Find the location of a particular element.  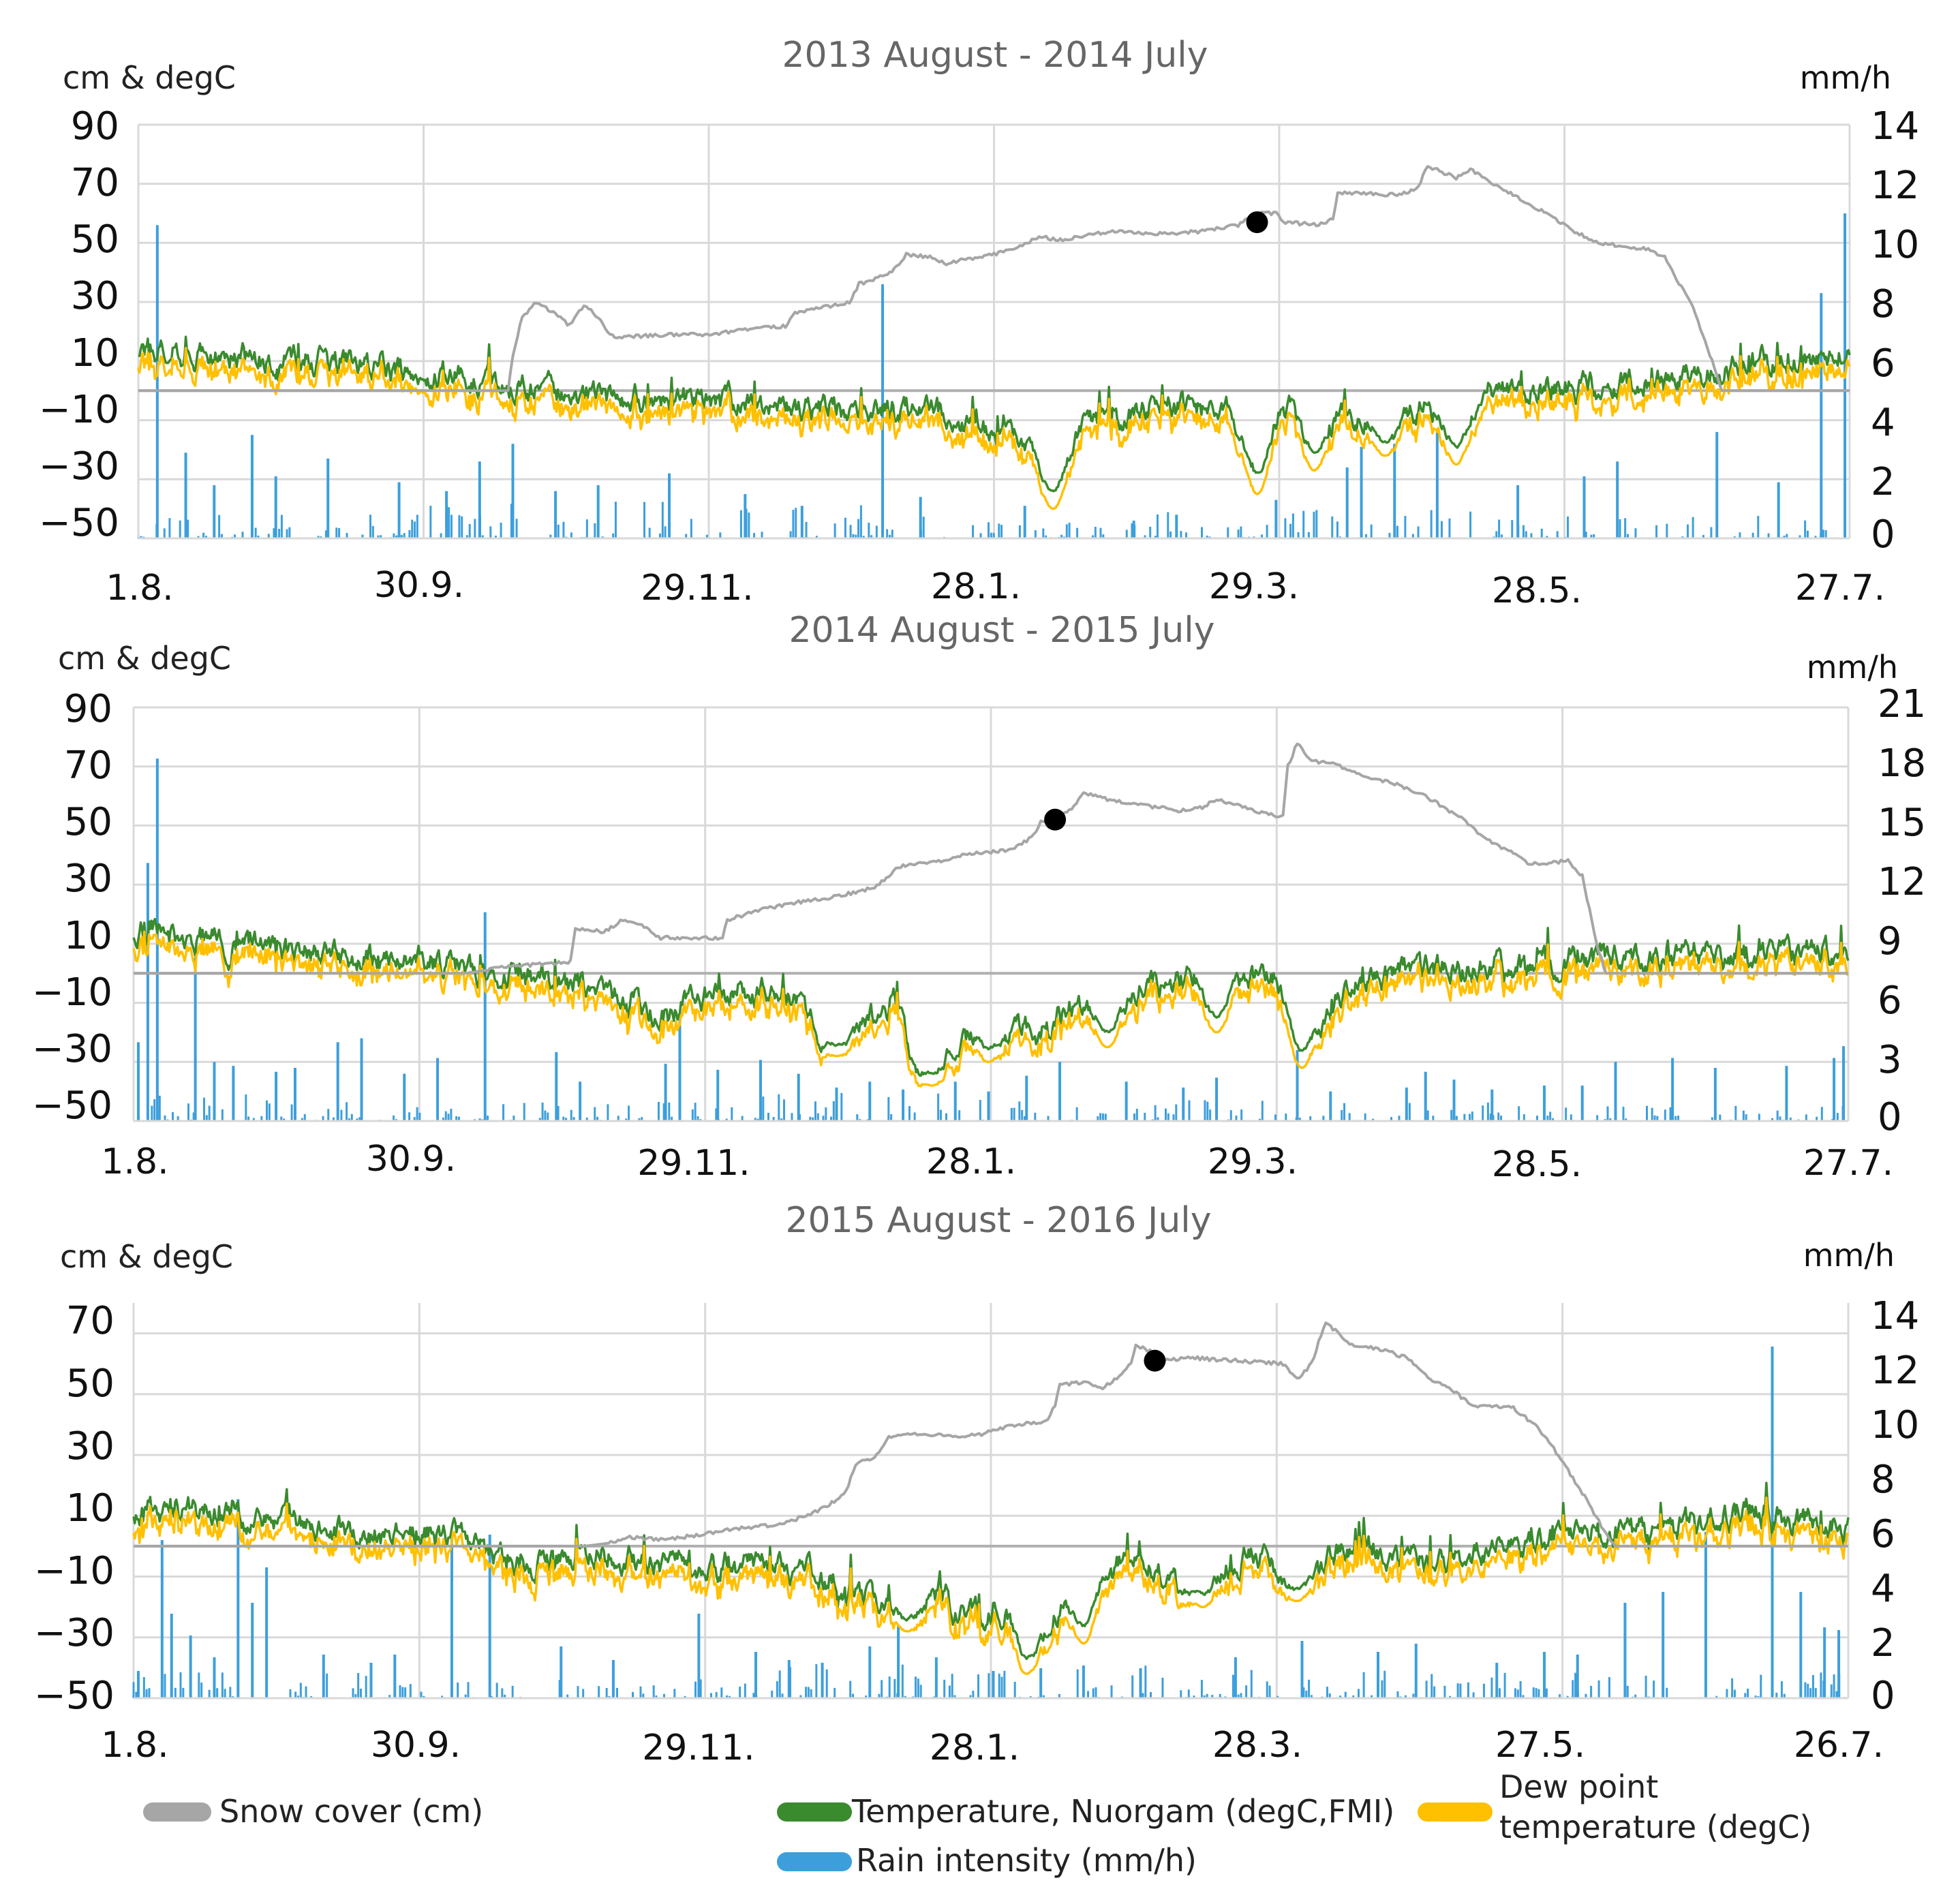

y2-tick-label: 0 is located at coordinates (1883, 1696).